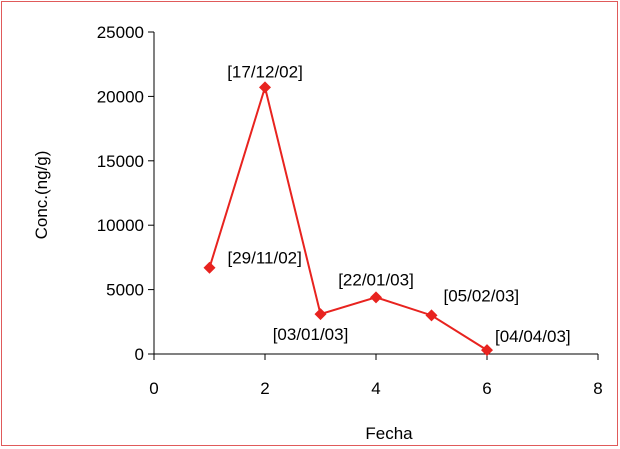  What do you see at coordinates (120, 32) in the screenshot?
I see `y-tick-label: 25000` at bounding box center [120, 32].